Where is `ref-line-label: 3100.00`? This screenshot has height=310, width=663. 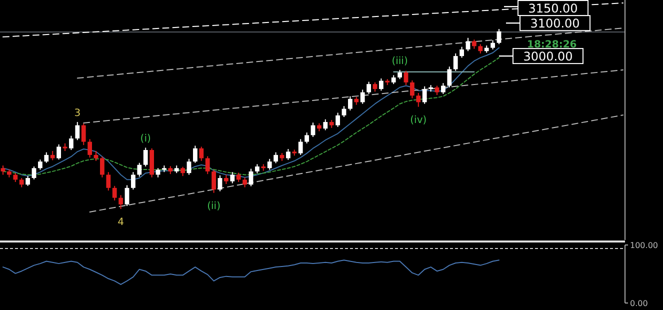 ref-line-label: 3100.00 is located at coordinates (555, 23).